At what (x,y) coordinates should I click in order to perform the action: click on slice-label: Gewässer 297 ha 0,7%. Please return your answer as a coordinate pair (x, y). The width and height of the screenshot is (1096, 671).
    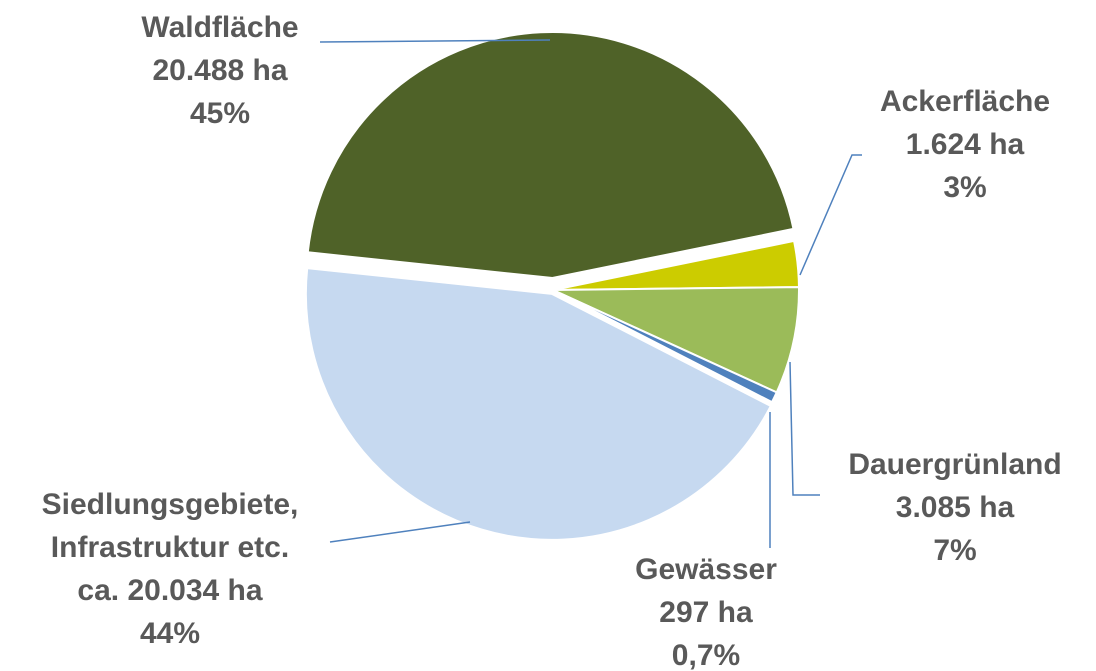
    Looking at the image, I should click on (706, 609).